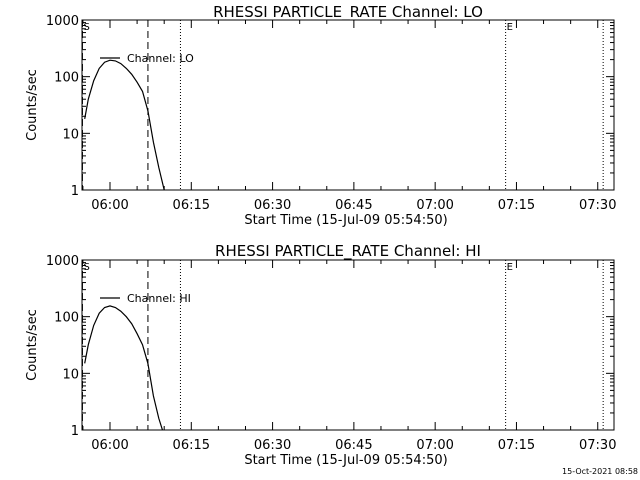  I want to click on chart-title: RHESSI PARTICLE_RATE Channel: LO, so click(348, 12).